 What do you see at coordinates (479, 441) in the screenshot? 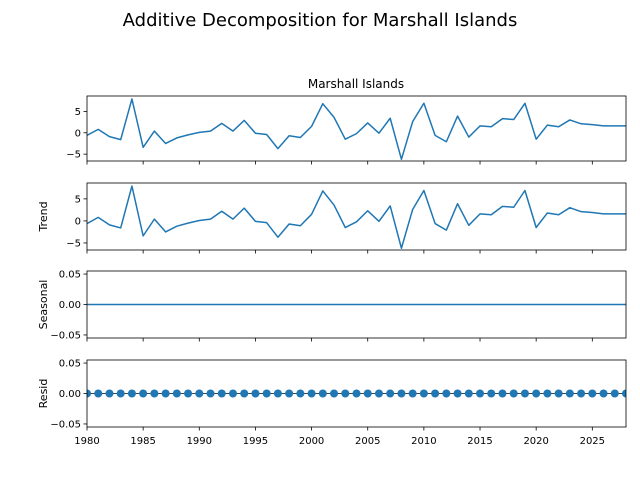
I see `xtick-label: 2015` at bounding box center [479, 441].